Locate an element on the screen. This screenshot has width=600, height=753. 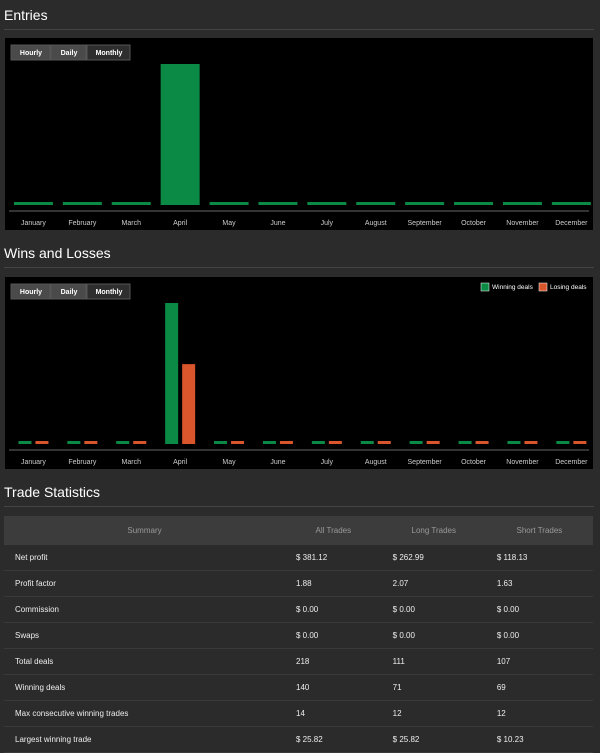
table-cell: Winning deals is located at coordinates (144, 687).